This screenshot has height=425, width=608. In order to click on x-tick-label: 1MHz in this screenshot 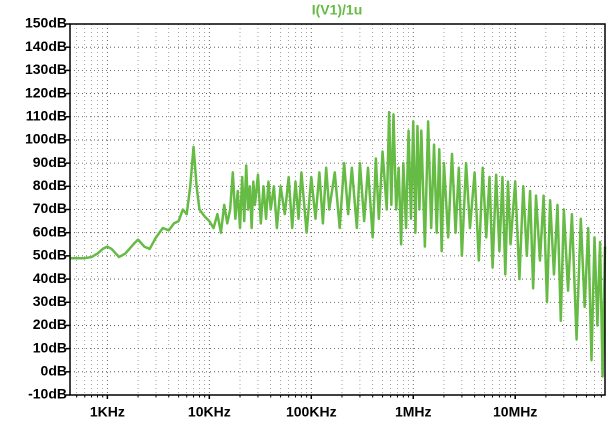, I will do `click(413, 412)`.